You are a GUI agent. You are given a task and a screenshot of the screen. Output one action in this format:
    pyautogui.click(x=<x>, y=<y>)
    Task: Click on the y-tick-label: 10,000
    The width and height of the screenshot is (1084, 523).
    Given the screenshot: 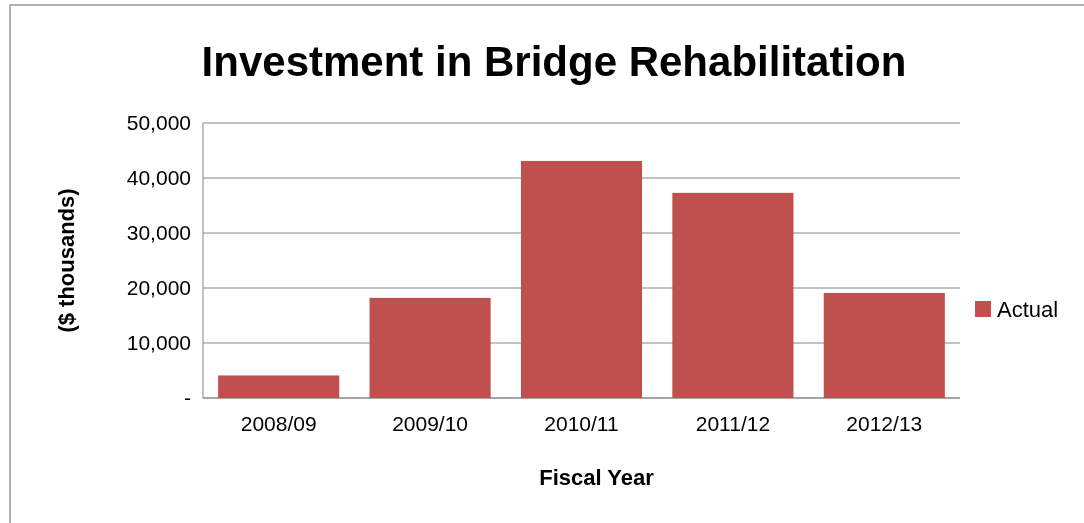 What is the action you would take?
    pyautogui.click(x=158, y=343)
    